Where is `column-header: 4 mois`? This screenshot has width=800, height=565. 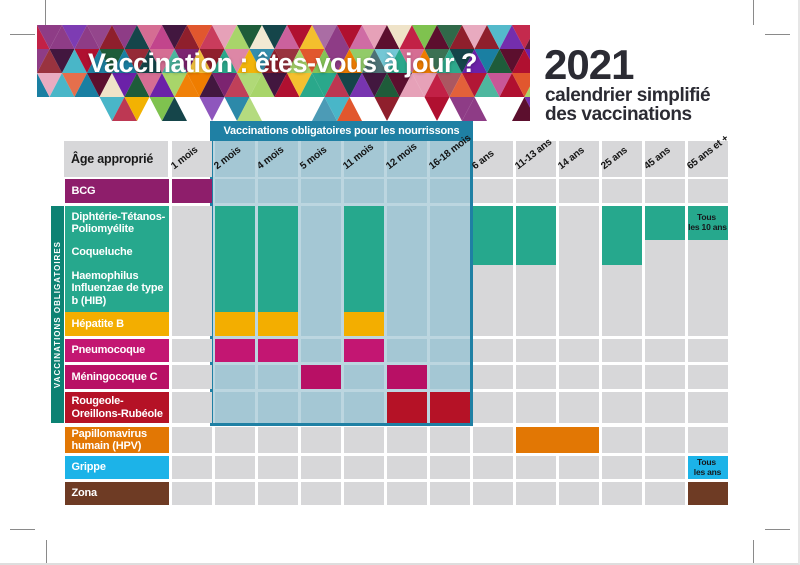
column-header: 4 mois is located at coordinates (280, 158).